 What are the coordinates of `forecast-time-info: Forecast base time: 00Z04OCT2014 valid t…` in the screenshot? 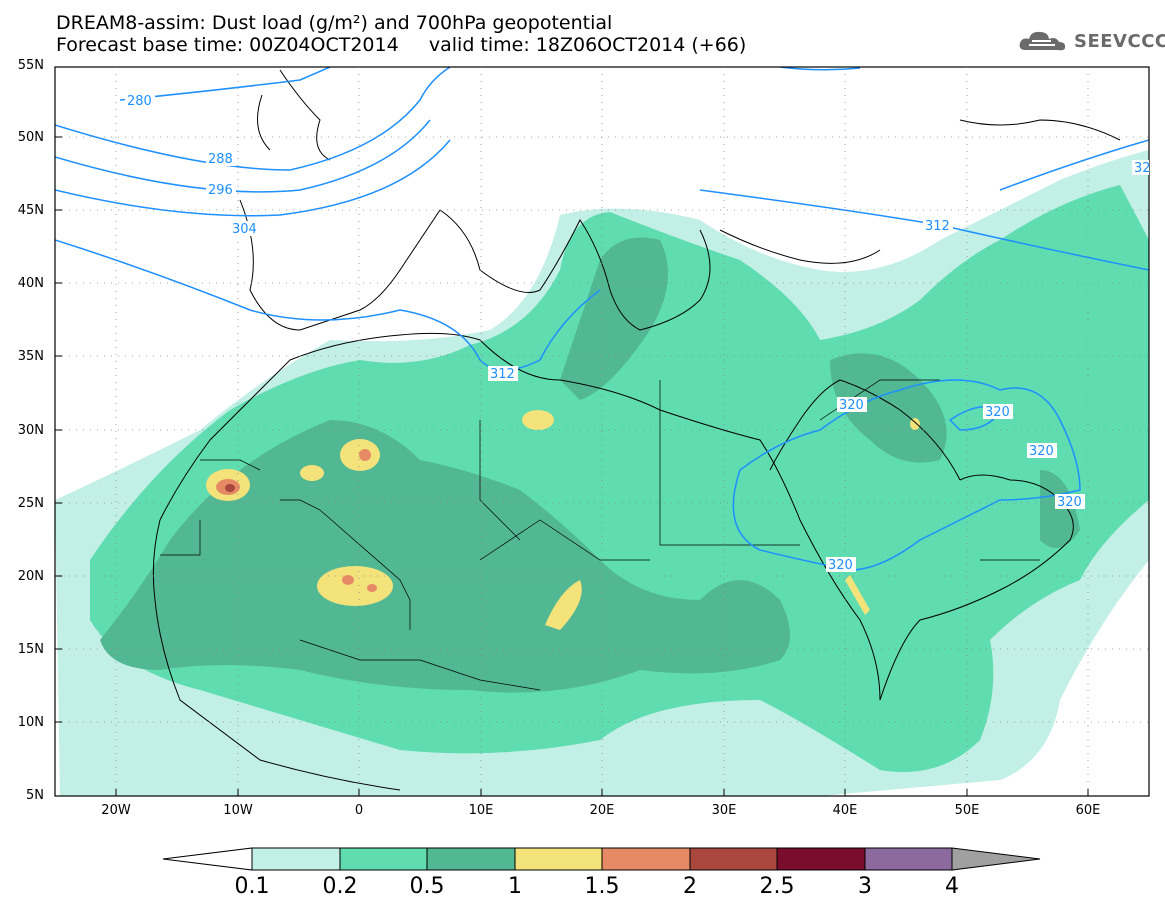 It's located at (401, 45).